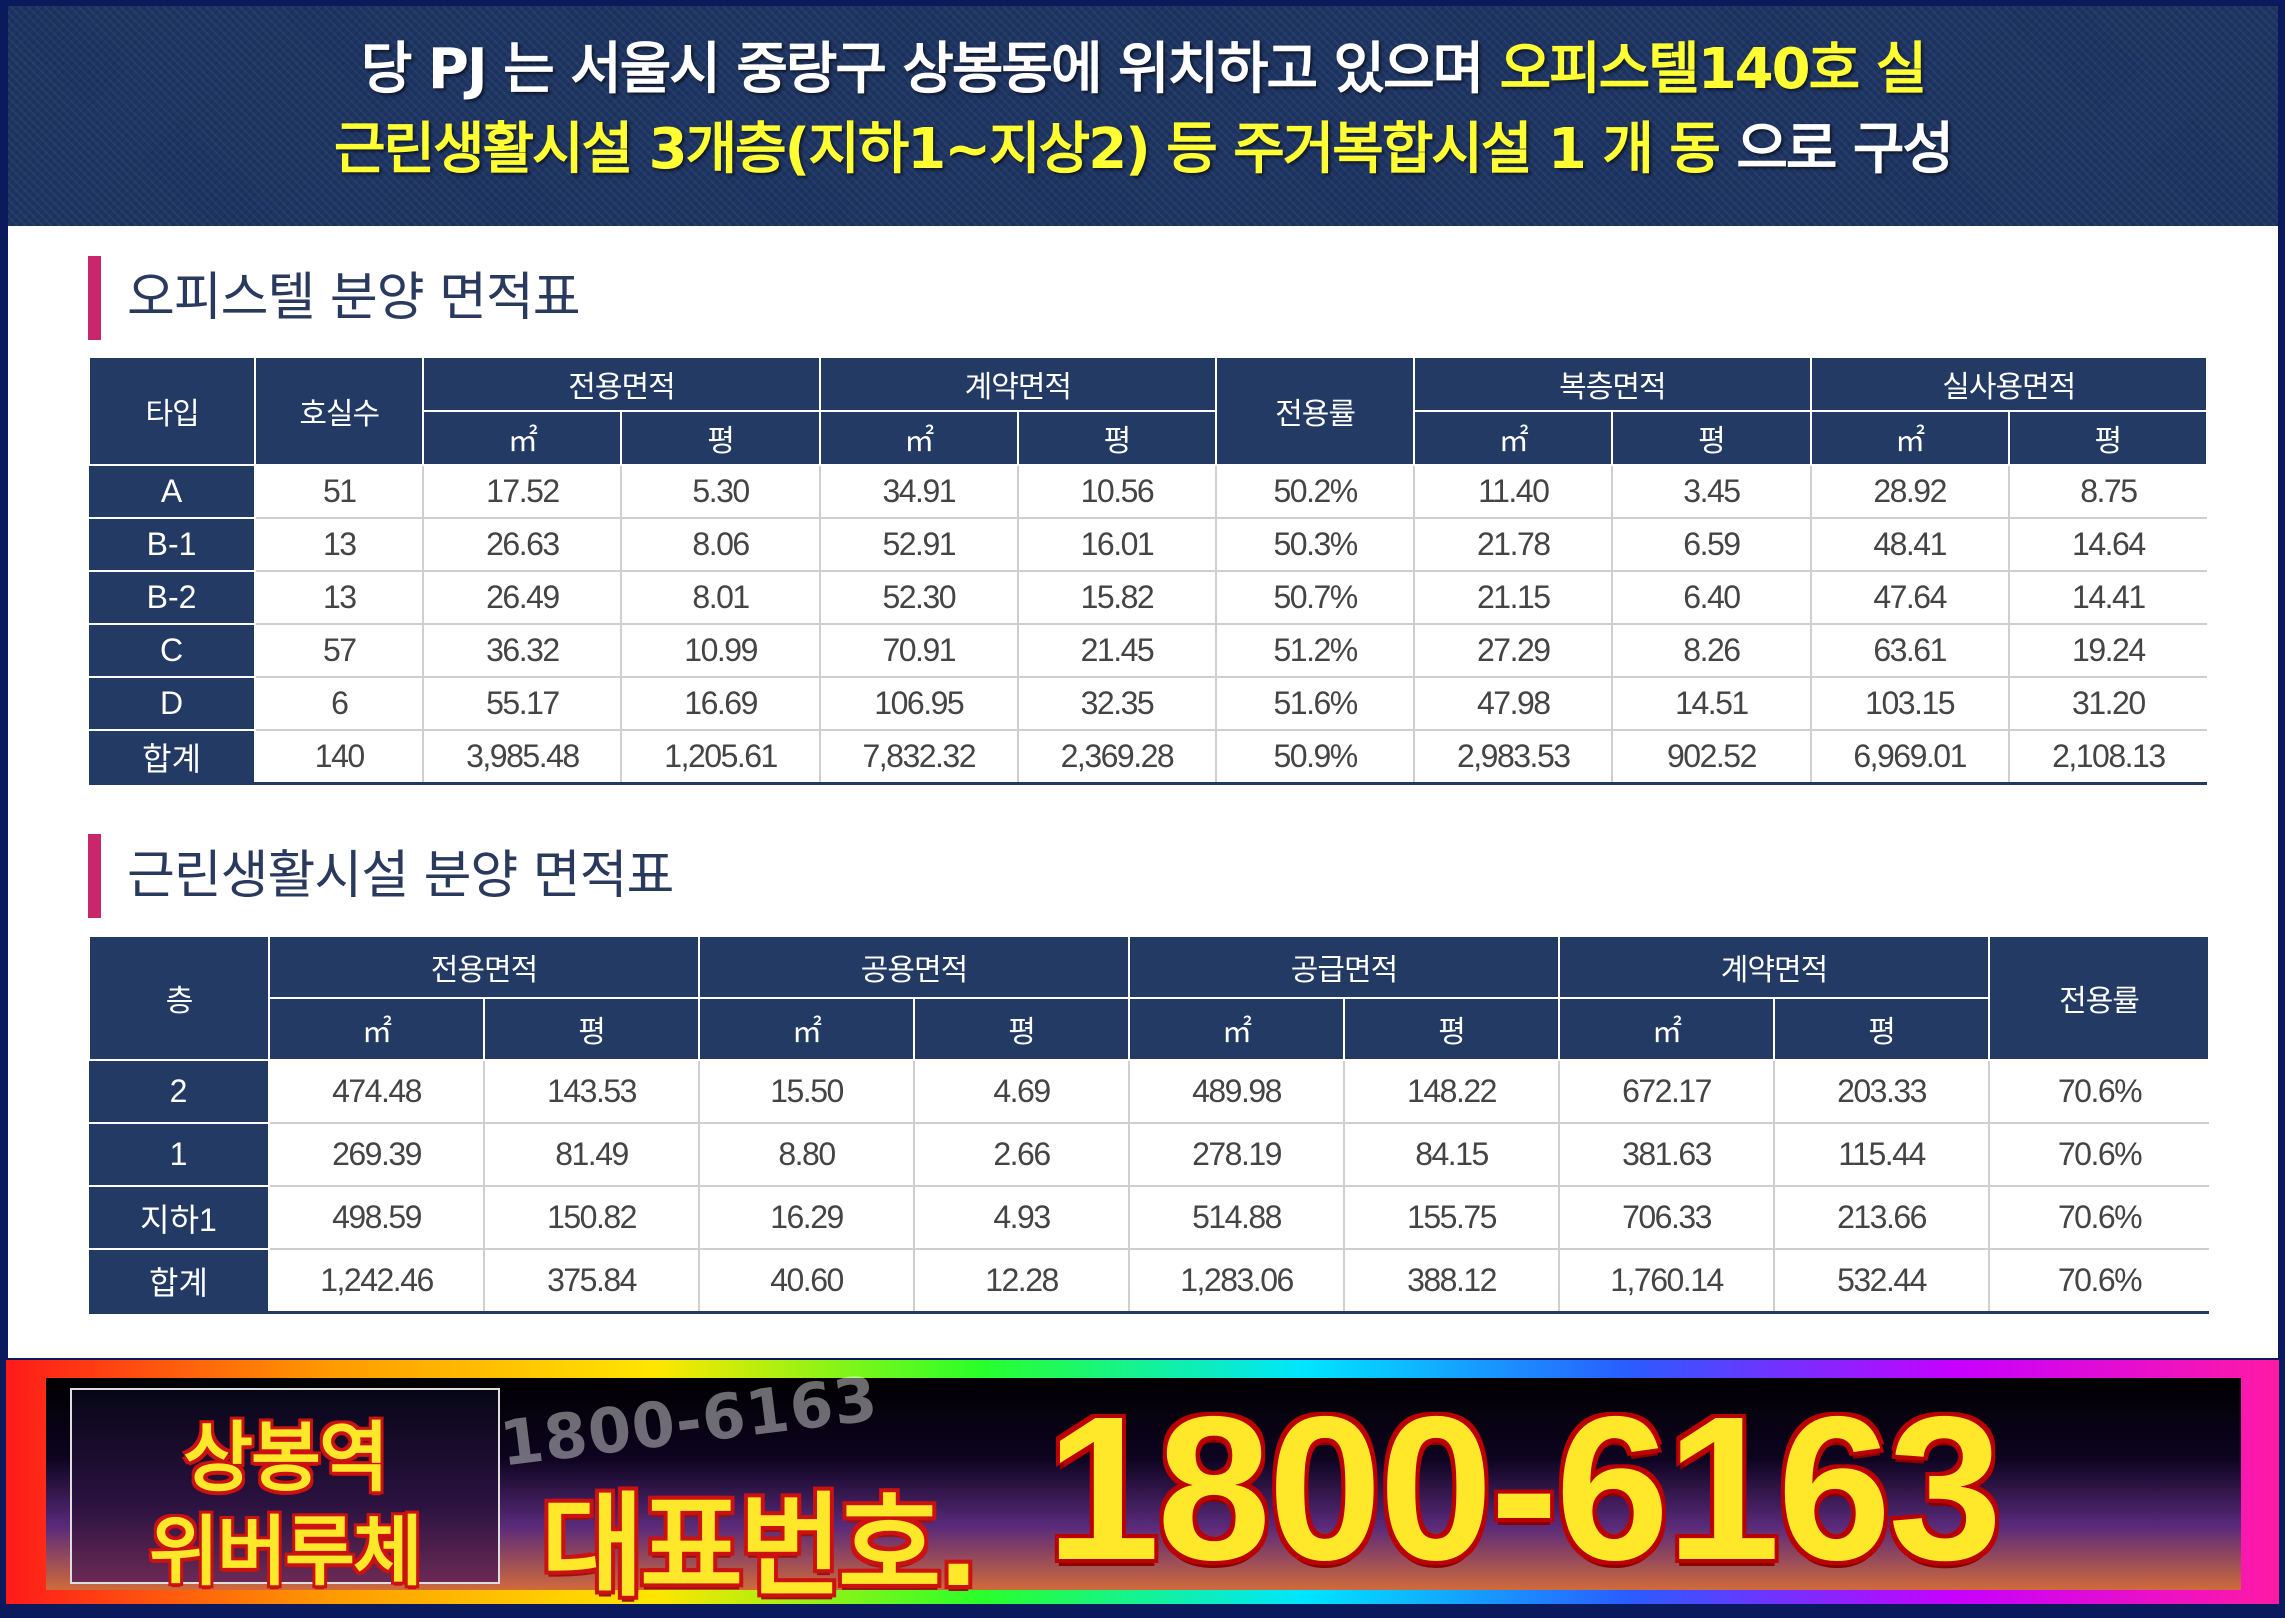  Describe the element at coordinates (1882, 1281) in the screenshot. I see `table-cell: 532.44` at that location.